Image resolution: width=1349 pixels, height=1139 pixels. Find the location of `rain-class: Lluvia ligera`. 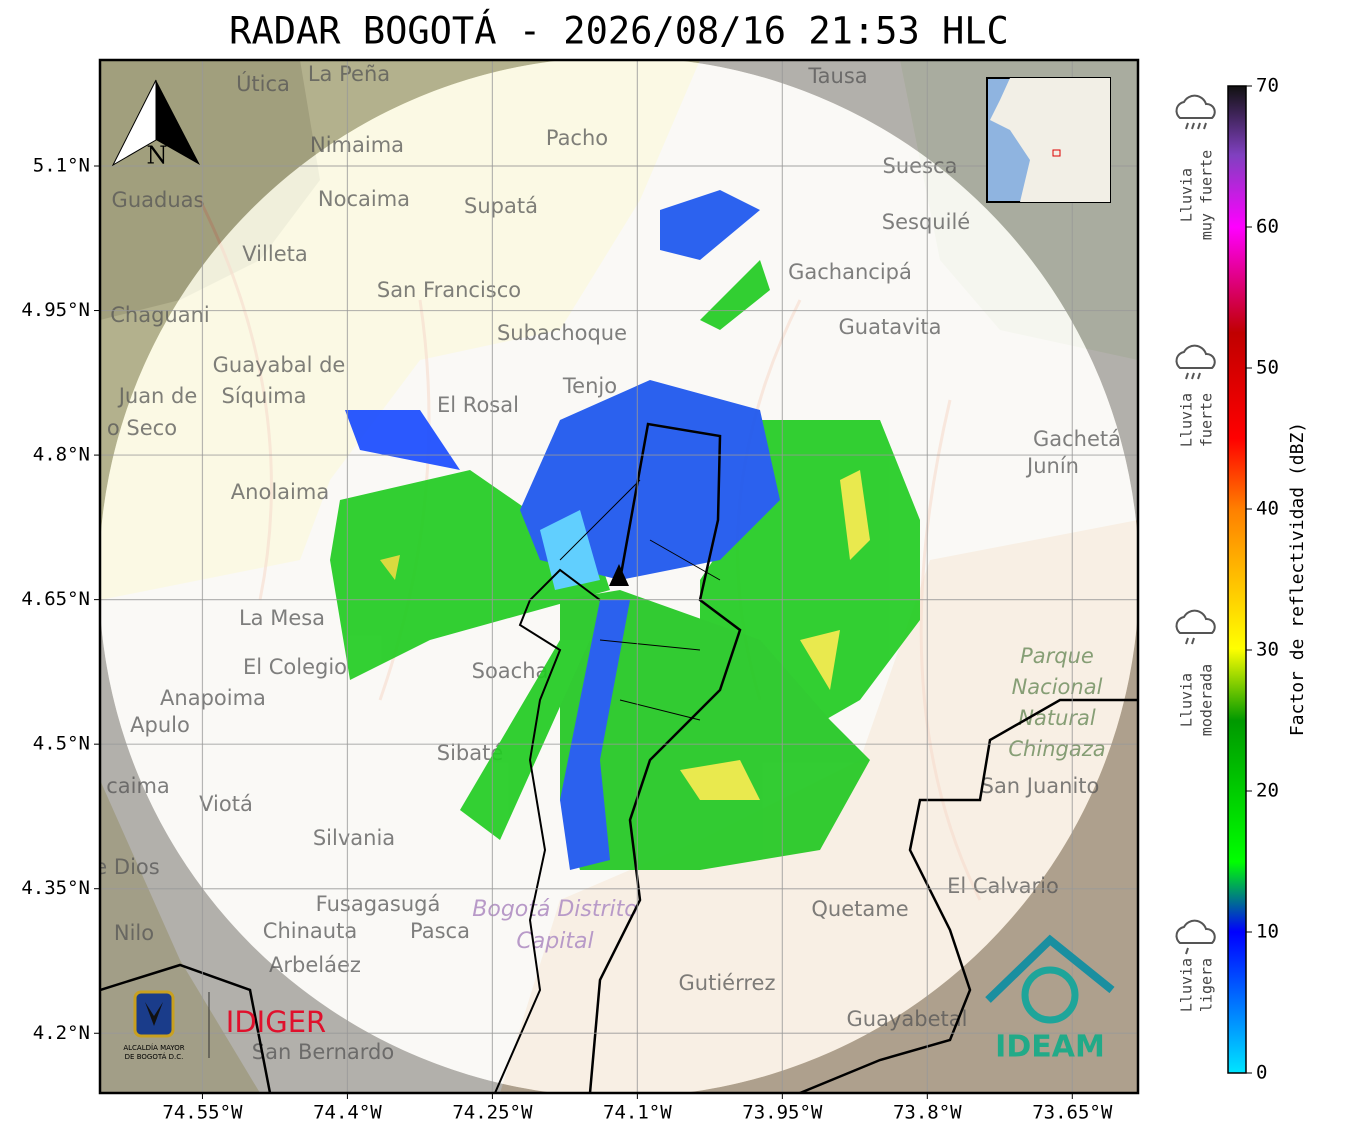

rain-class: Lluvia ligera is located at coordinates (1197, 985).